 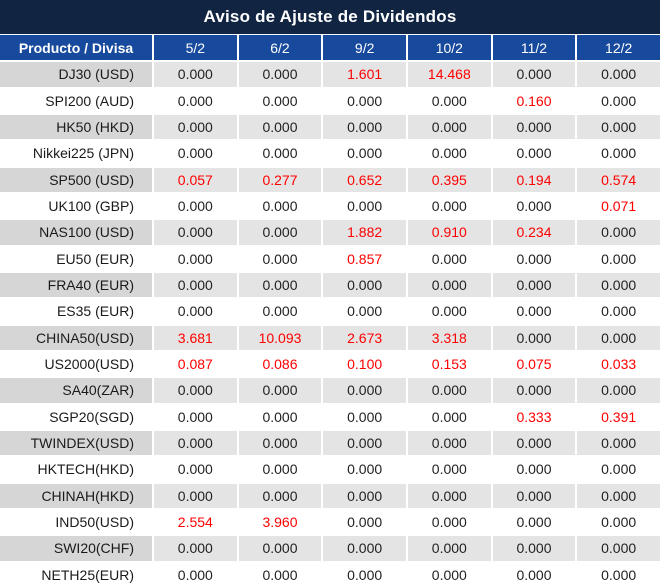 I want to click on value-cell: 2.554, so click(x=194, y=521).